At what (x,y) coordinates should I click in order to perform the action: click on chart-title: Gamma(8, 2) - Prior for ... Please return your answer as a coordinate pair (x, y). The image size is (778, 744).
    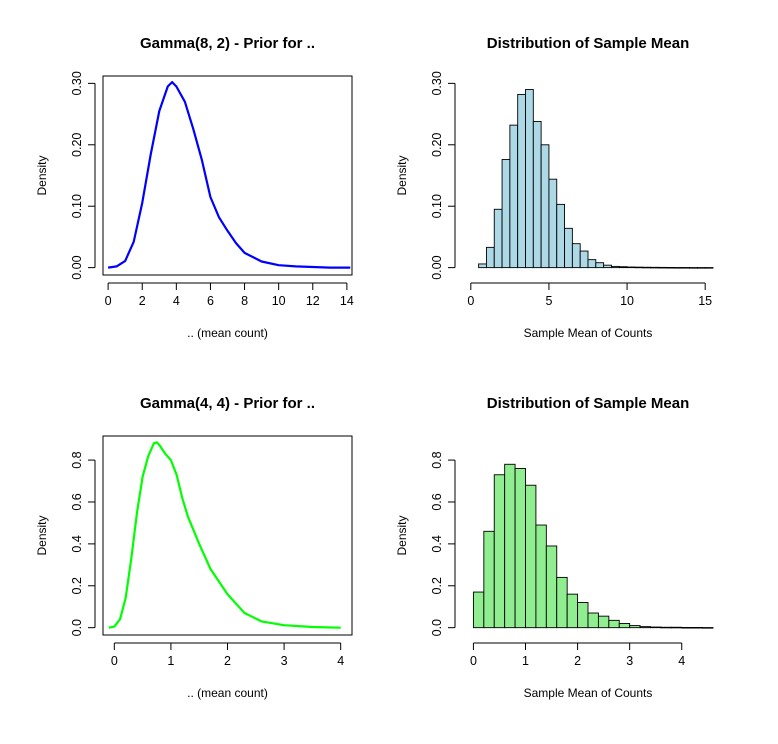
    Looking at the image, I should click on (227, 43).